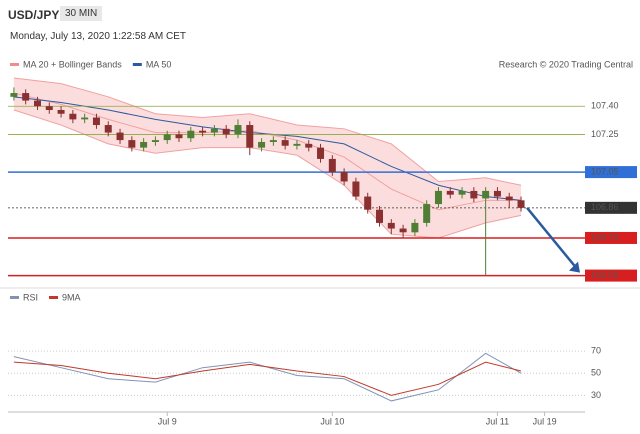 The image size is (640, 434). I want to click on interval: 30 MIN, so click(81, 13).